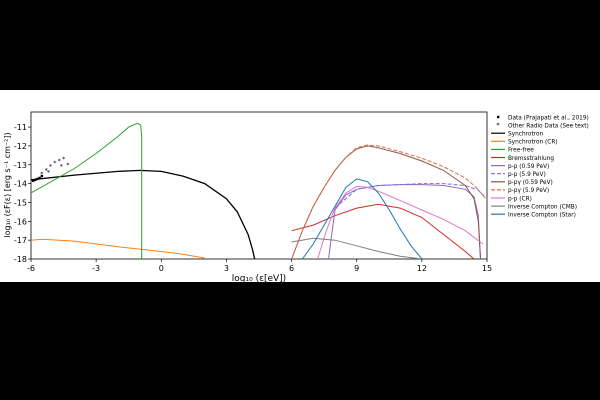 The width and height of the screenshot is (600, 400). I want to click on legend-label: p-pγ (0.59 PeV), so click(530, 183).